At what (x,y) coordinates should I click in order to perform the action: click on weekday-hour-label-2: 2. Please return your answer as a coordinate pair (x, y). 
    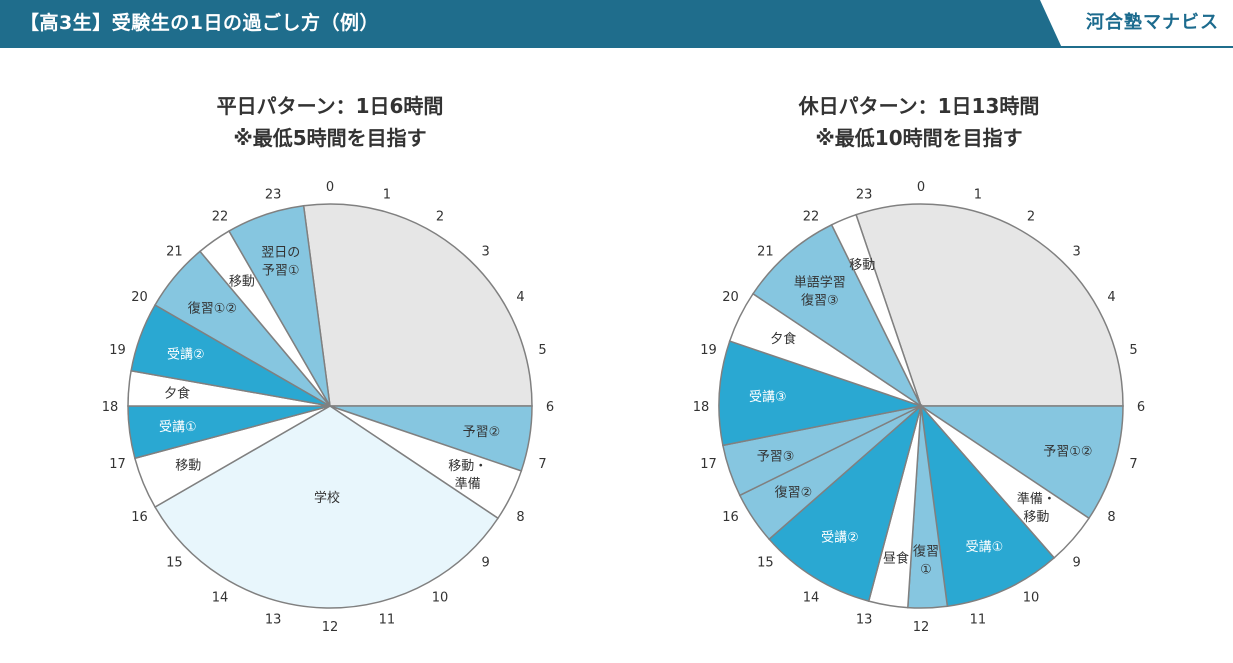
    Looking at the image, I should click on (440, 217).